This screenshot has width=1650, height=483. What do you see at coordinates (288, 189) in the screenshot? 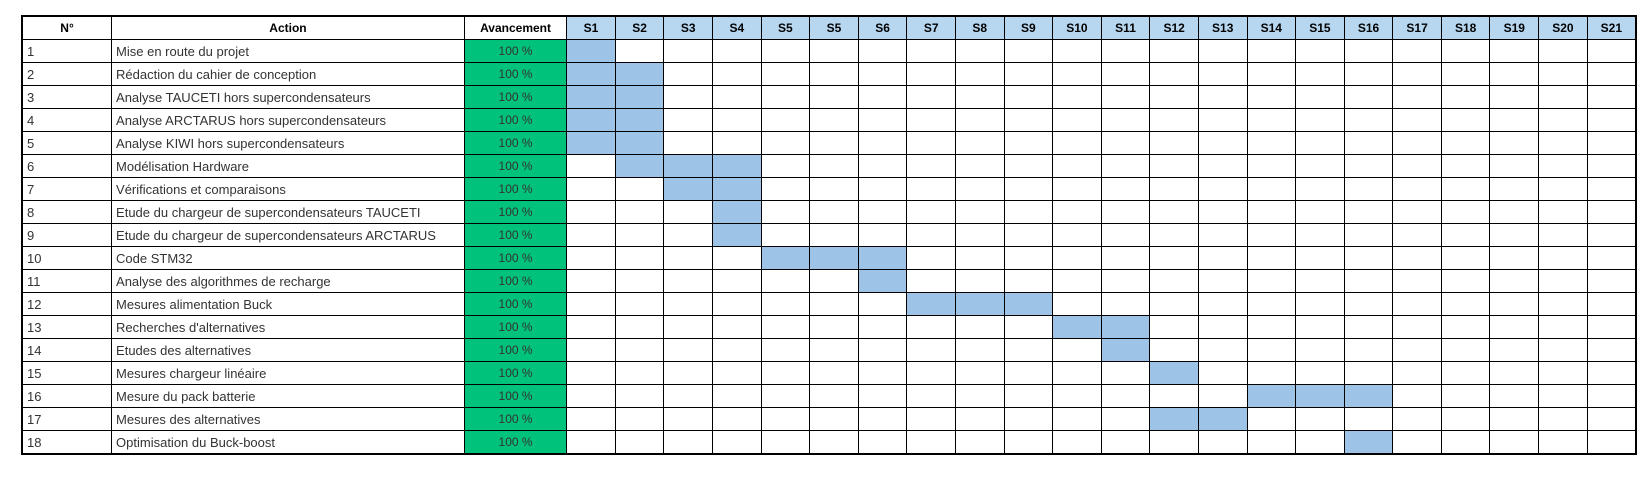
I see `task-action: Vérifications et comparaisons` at bounding box center [288, 189].